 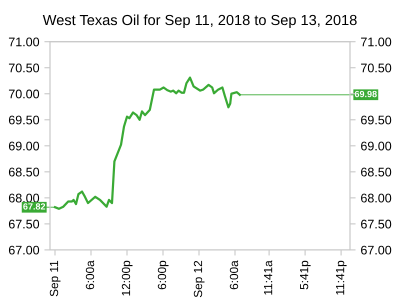 I want to click on y2-tick-label: 67.00, so click(x=376, y=250).